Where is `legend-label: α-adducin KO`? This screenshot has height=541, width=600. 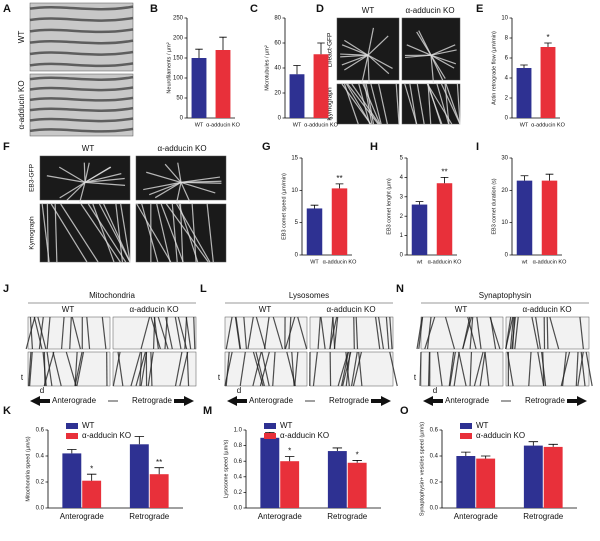 legend-label: α-adducin KO is located at coordinates (500, 435).